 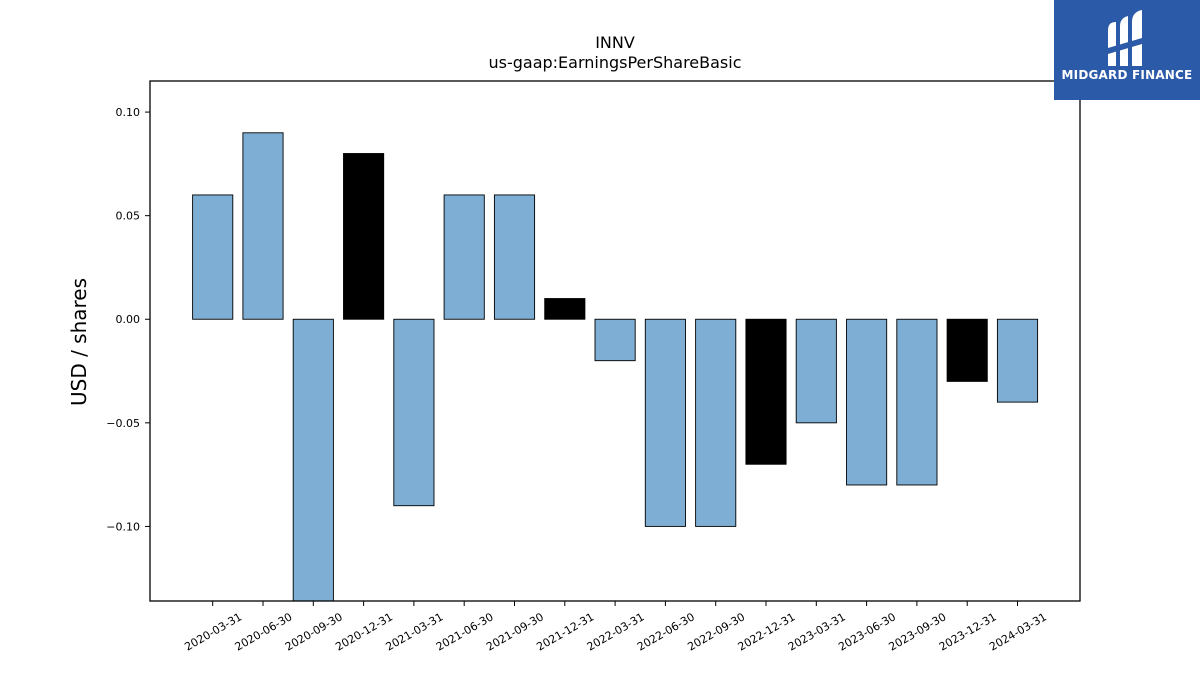 I want to click on y-tick-label: −0.10, so click(x=123, y=526).